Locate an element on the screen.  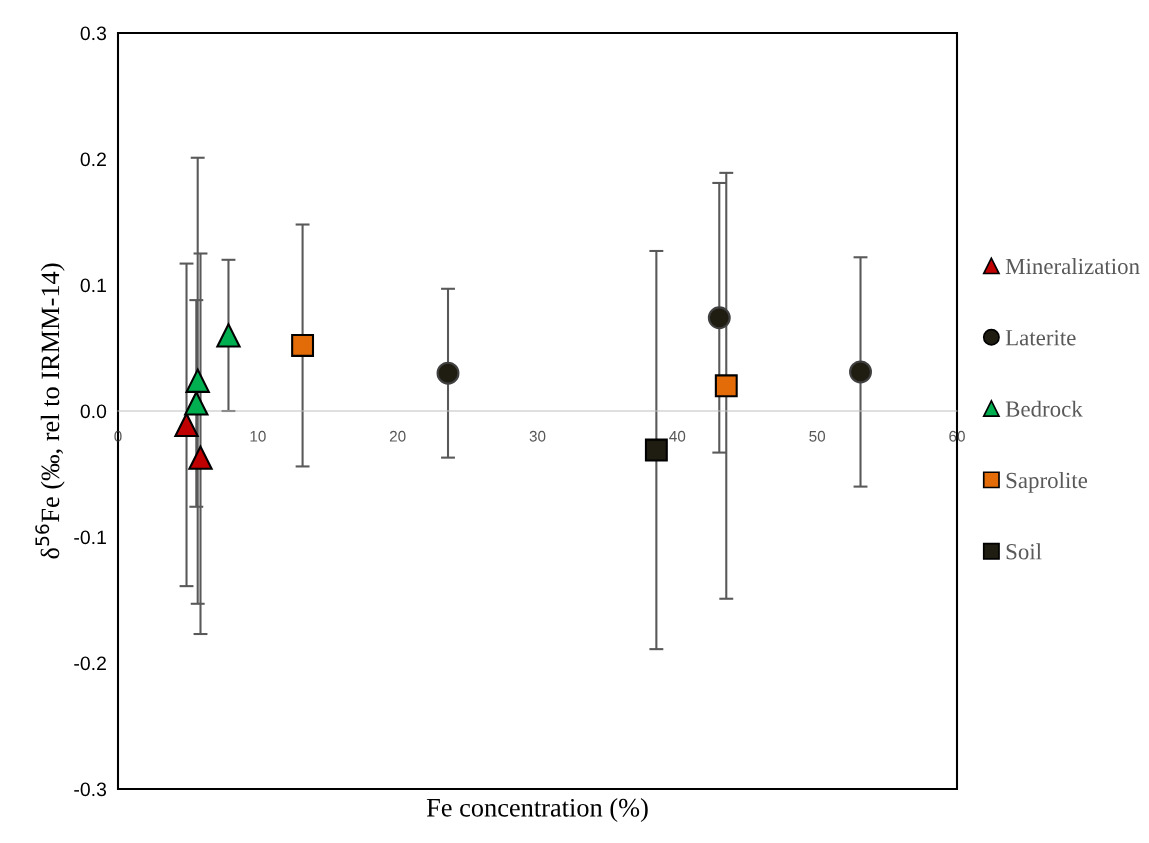
y-tick-label: 0.0 is located at coordinates (93, 411).